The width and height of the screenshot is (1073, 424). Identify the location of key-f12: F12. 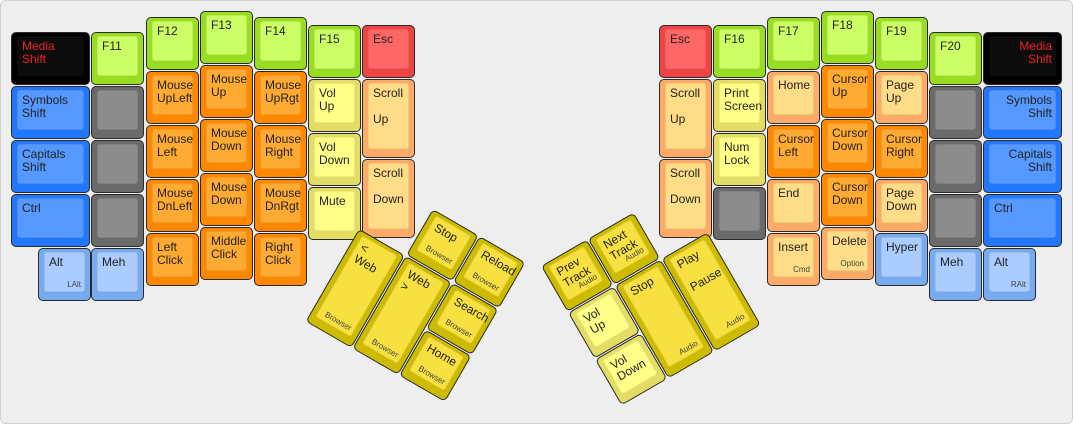
(172, 43).